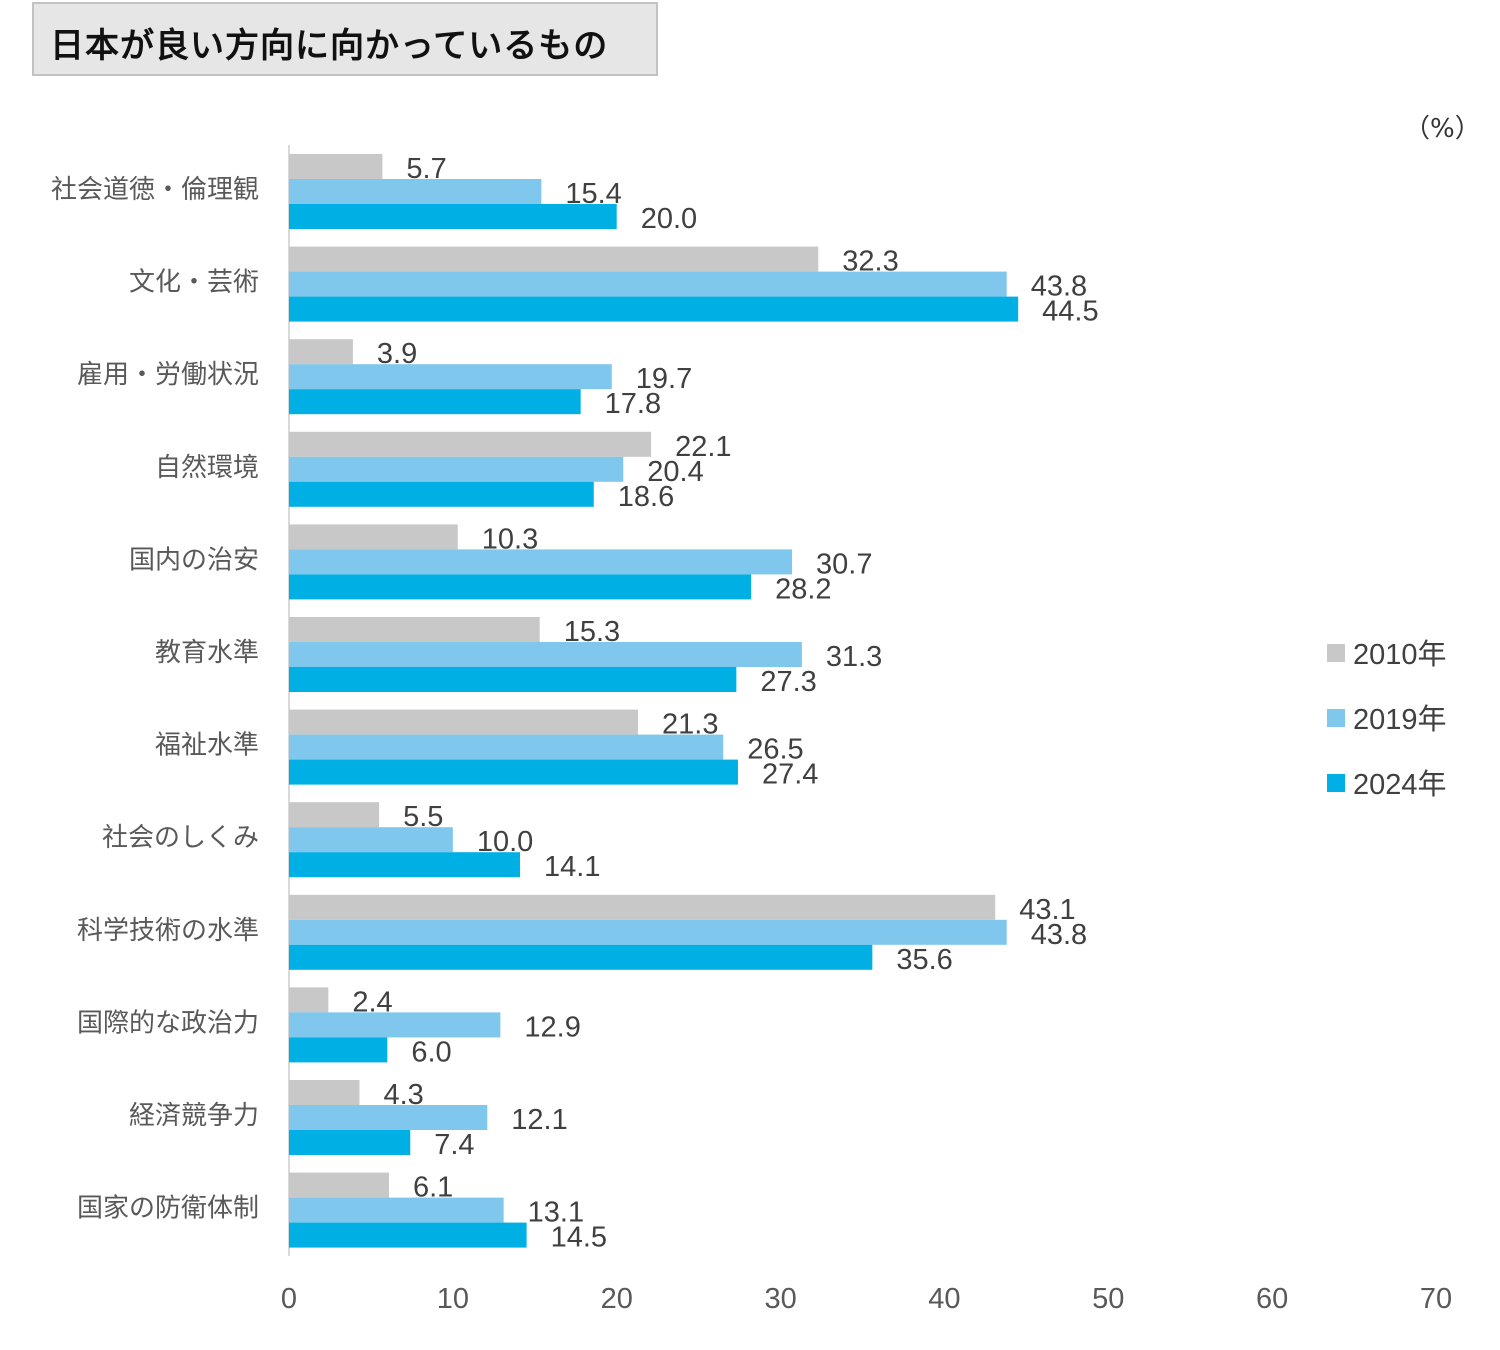  What do you see at coordinates (780, 1299) in the screenshot?
I see `x-tick-label: 30` at bounding box center [780, 1299].